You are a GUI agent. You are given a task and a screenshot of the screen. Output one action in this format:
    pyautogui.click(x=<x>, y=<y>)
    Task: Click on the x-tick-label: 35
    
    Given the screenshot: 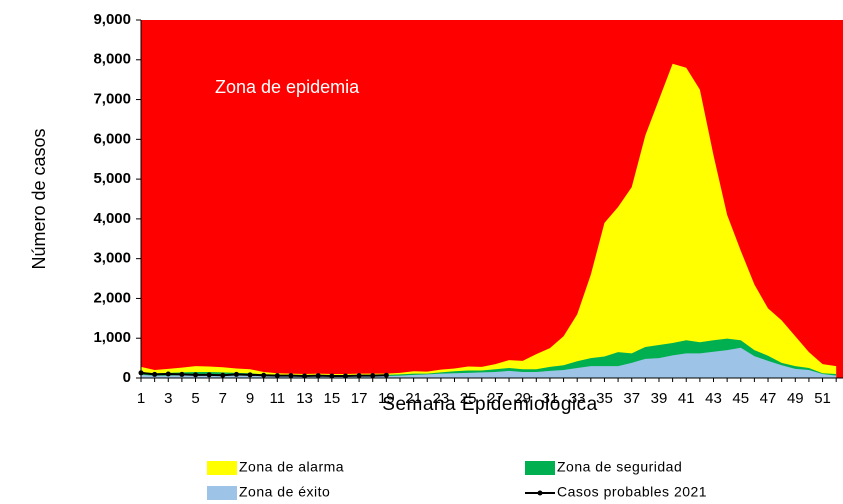 What is the action you would take?
    pyautogui.click(x=604, y=398)
    